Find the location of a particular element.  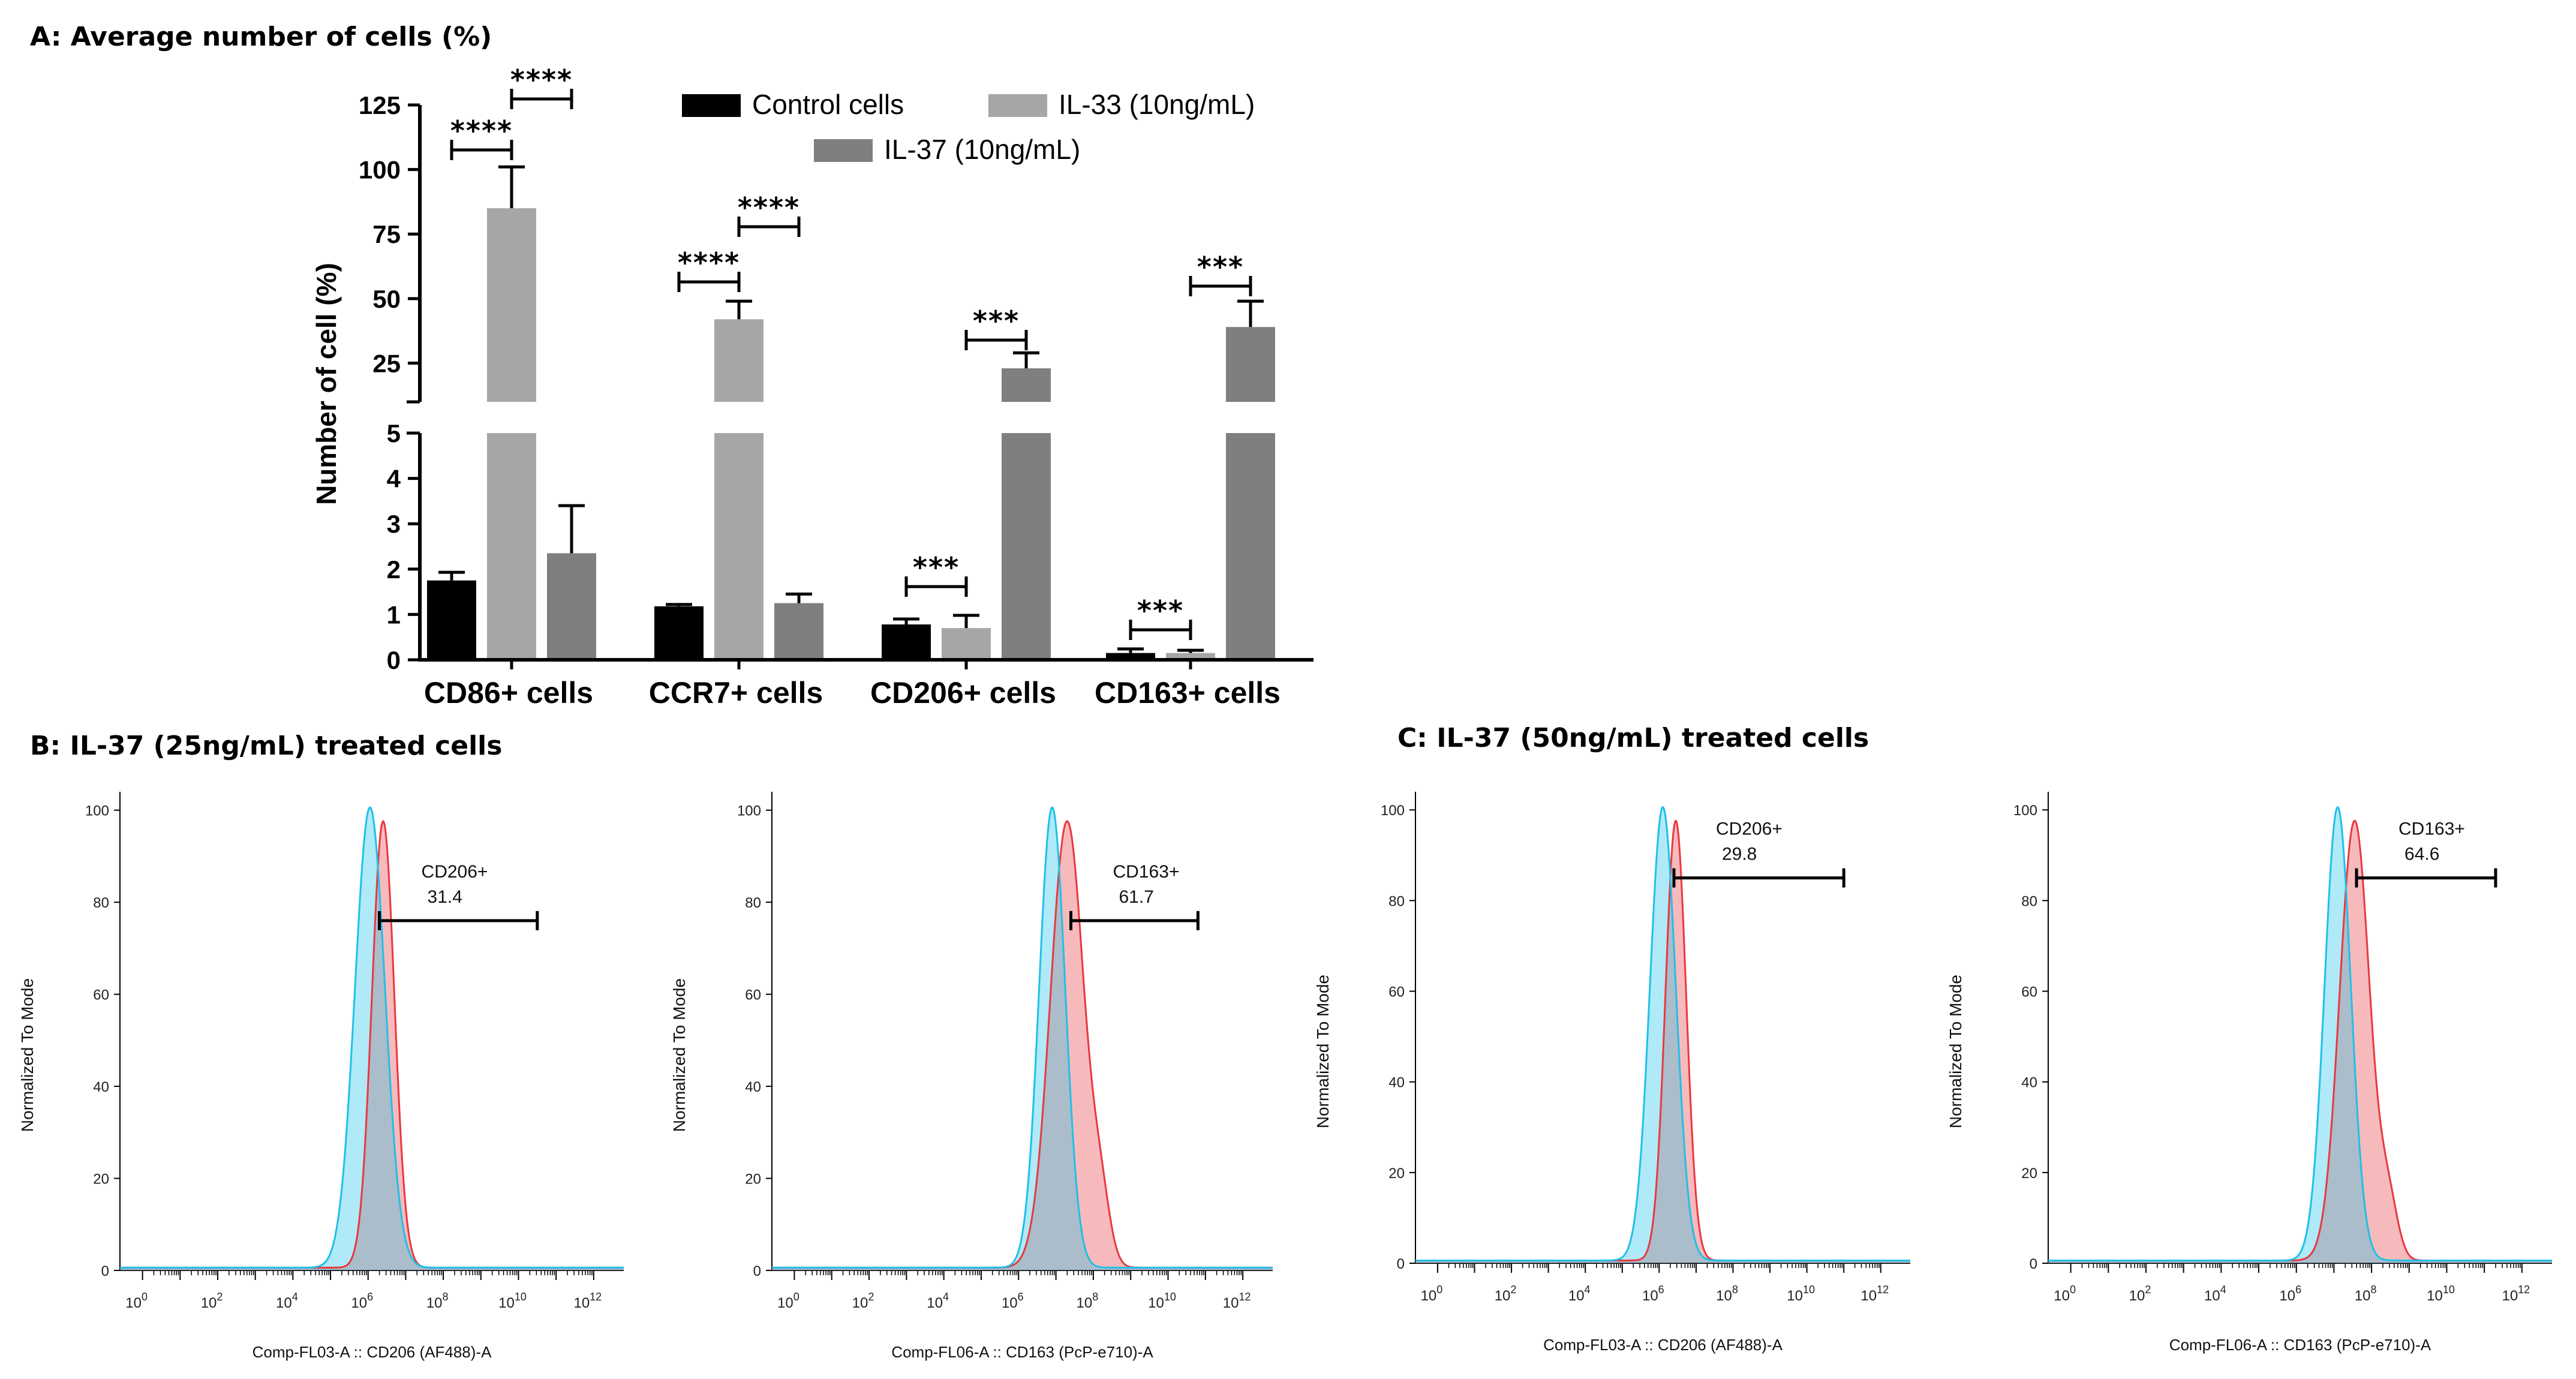

legend-swatch is located at coordinates (1018, 106).